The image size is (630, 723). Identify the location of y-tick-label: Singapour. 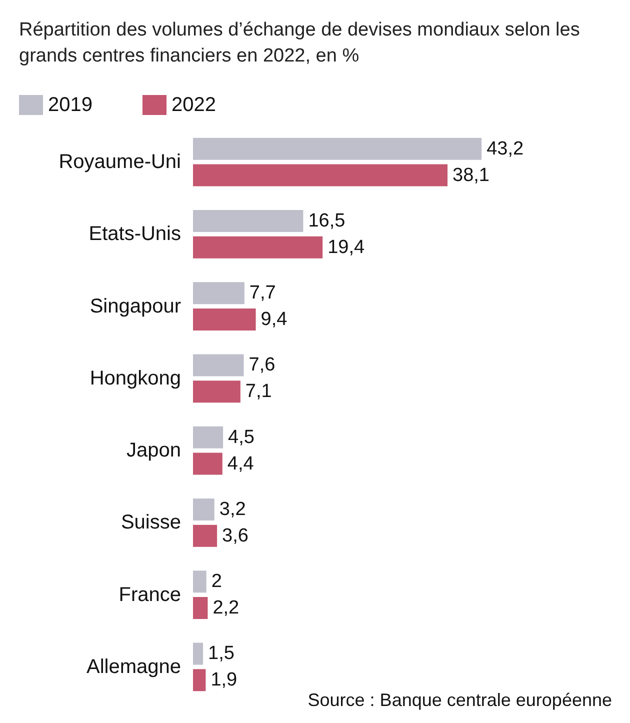
(136, 306).